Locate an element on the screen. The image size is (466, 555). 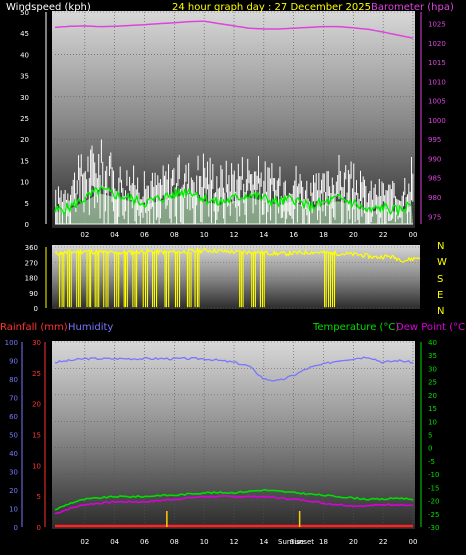
temperature-tick-label: -25 is located at coordinates (433, 515).